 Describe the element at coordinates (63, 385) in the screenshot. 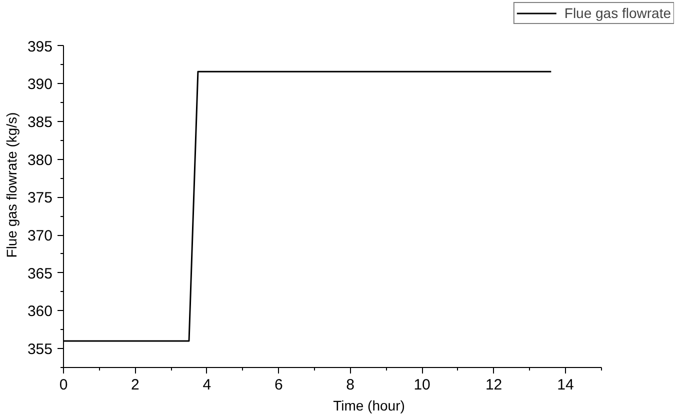

I see `x-tick-label: 0` at that location.